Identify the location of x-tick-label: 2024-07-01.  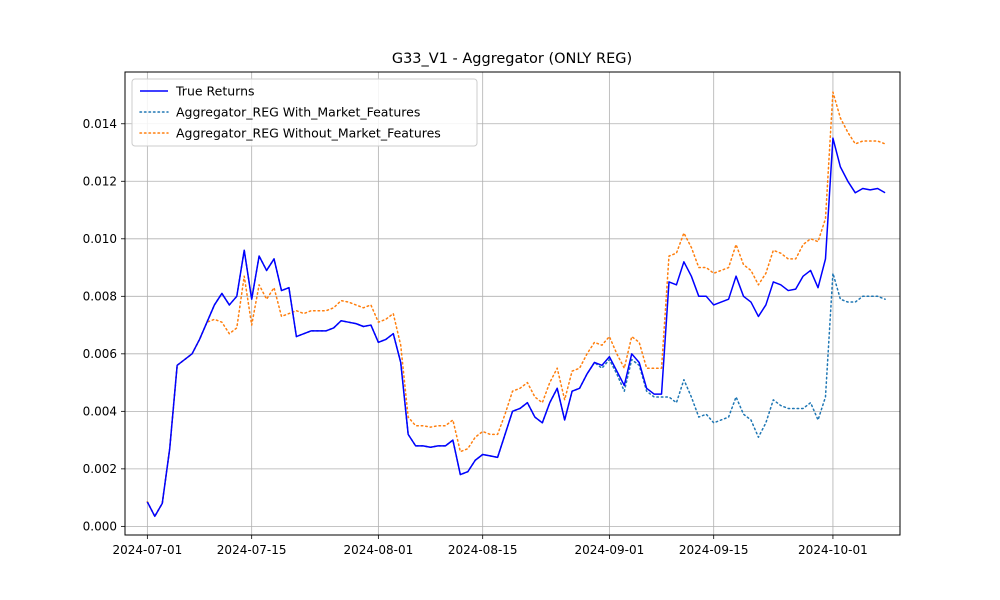
(147, 550).